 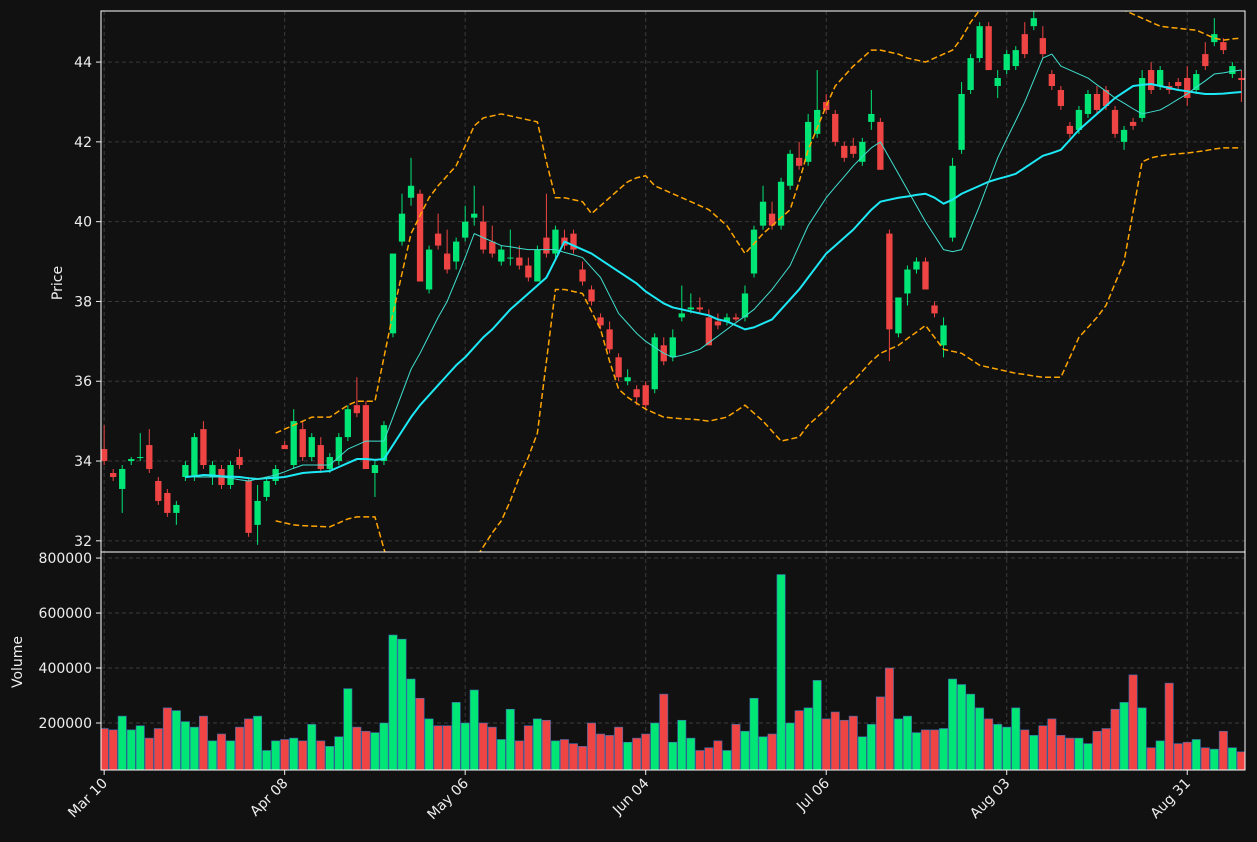 I want to click on volume-axis-label: Volume, so click(x=18, y=662).